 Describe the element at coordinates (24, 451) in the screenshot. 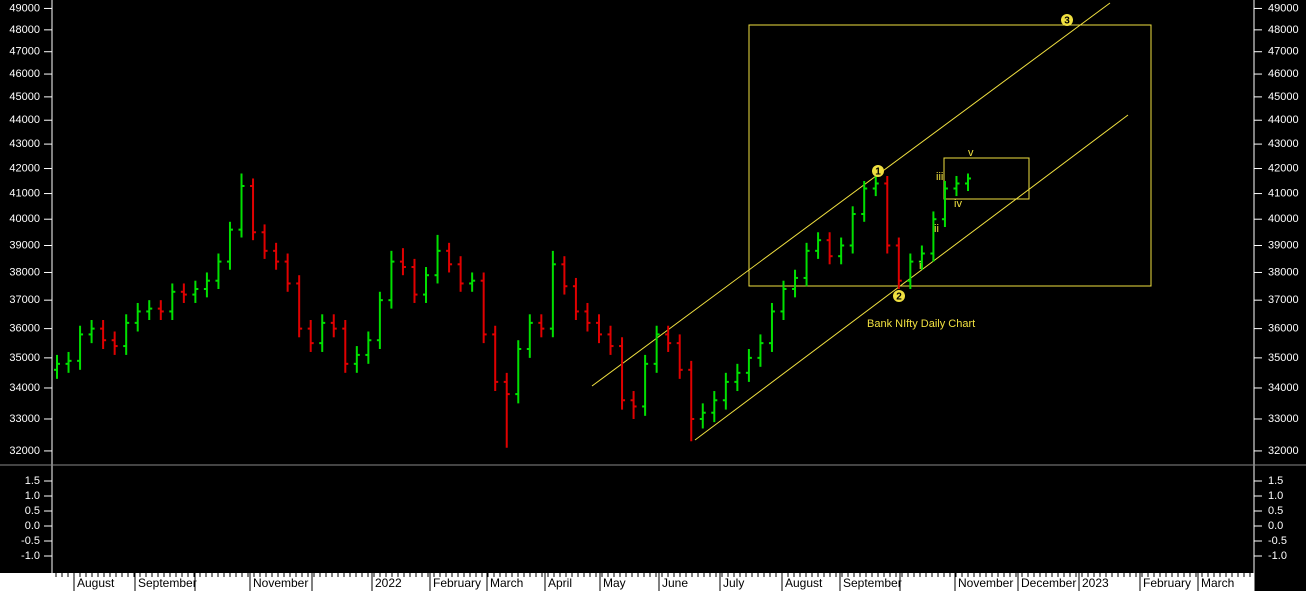

I see `y-tick-label: 32000` at that location.